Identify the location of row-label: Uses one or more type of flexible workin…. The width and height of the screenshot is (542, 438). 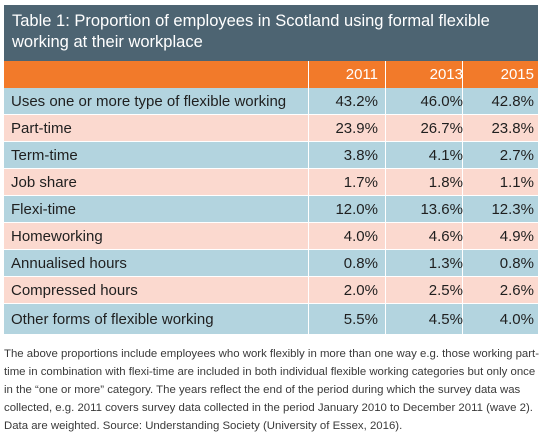
(149, 101).